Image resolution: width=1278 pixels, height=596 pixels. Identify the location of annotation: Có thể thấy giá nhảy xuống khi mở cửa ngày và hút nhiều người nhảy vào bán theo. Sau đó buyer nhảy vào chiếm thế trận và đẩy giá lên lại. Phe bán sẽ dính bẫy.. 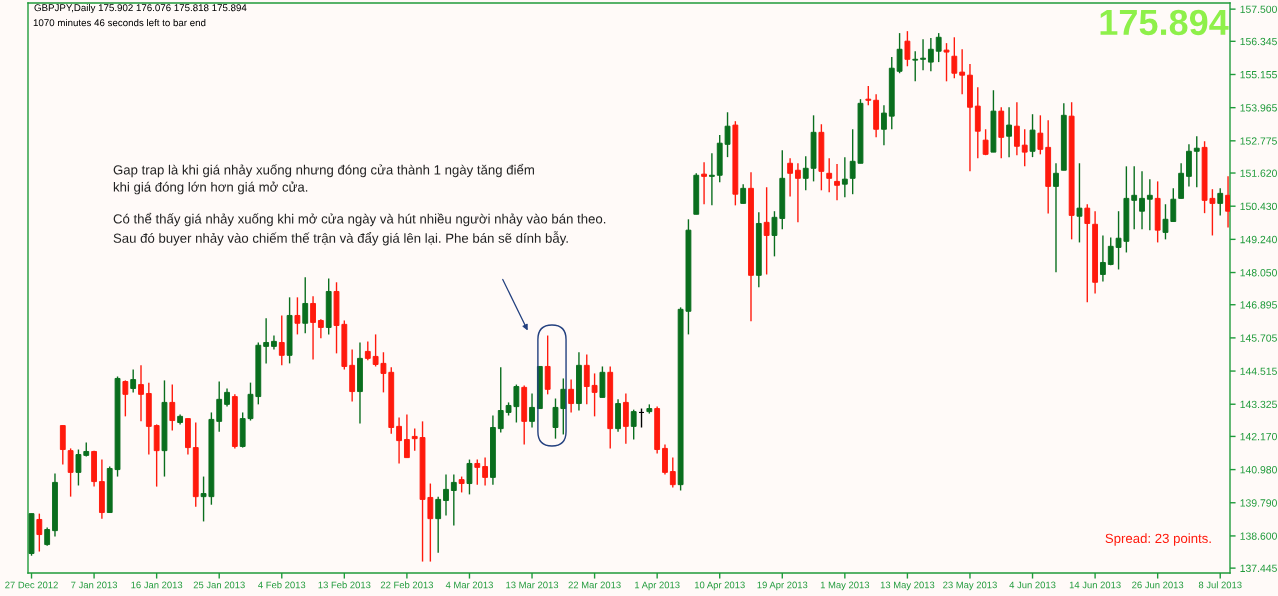
(359, 229).